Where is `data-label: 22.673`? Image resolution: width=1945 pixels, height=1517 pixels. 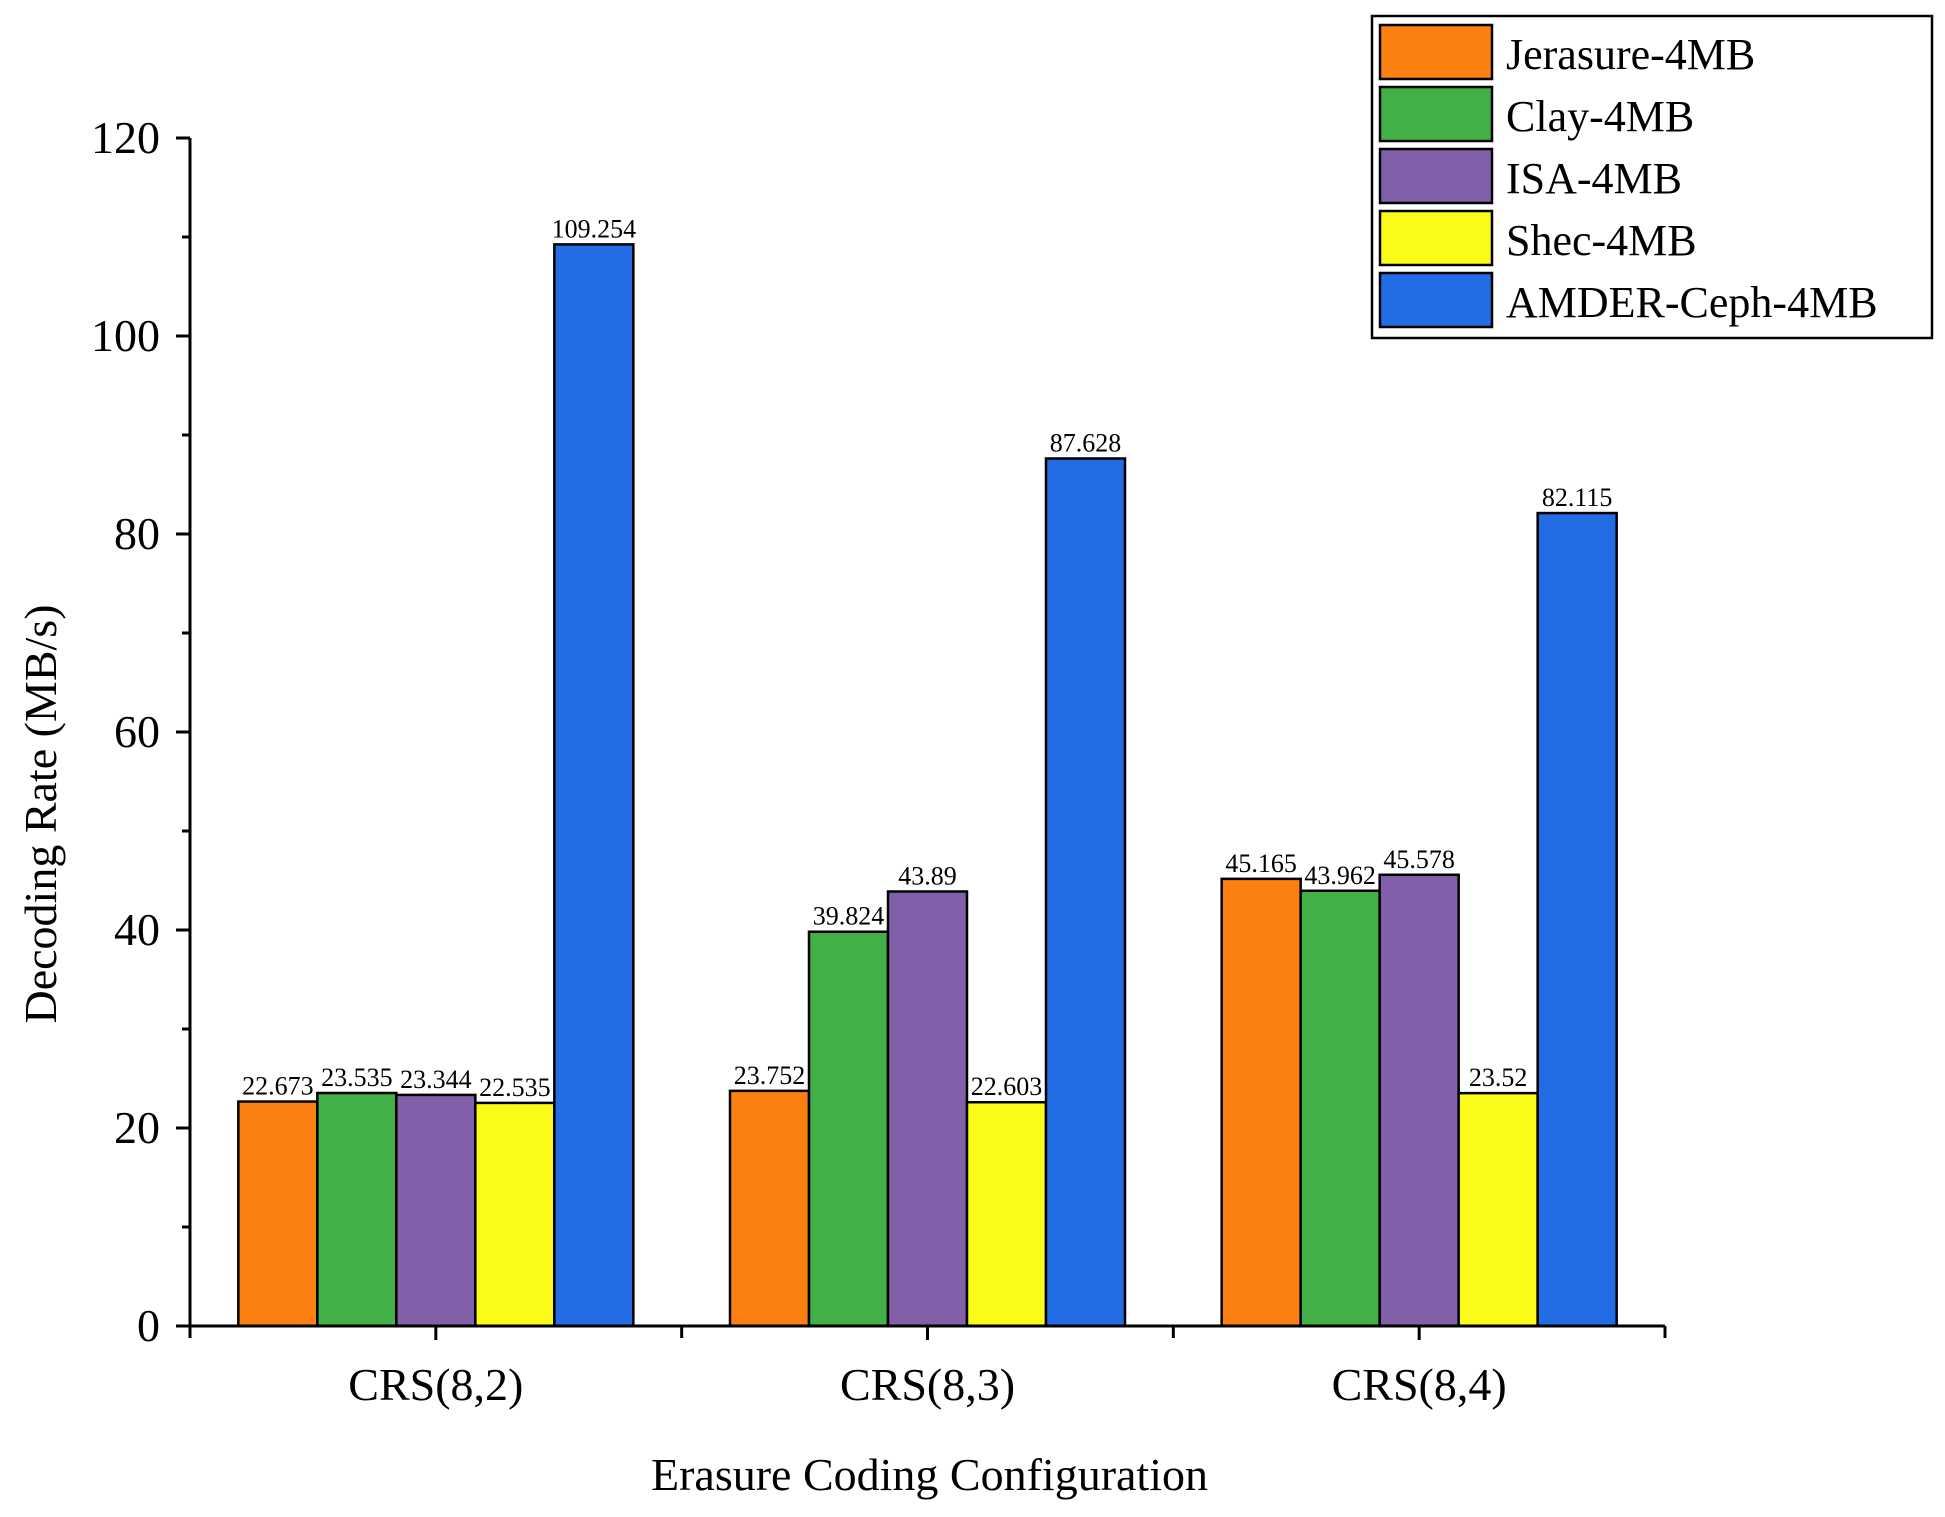
data-label: 22.673 is located at coordinates (278, 1086).